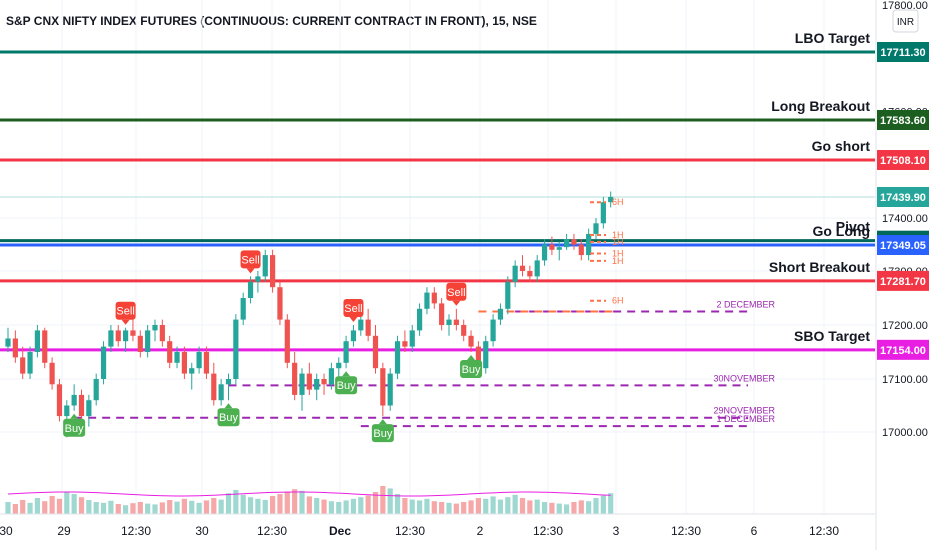 Image resolution: width=932 pixels, height=550 pixels. I want to click on currency-badge, so click(905, 21).